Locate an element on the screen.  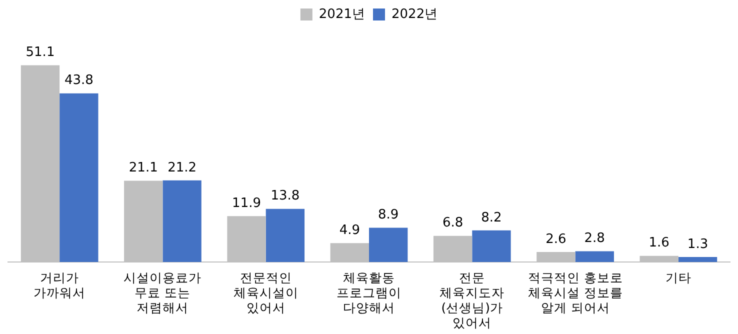
x-tick-label: 거리가 가까워서 is located at coordinates (60, 285).